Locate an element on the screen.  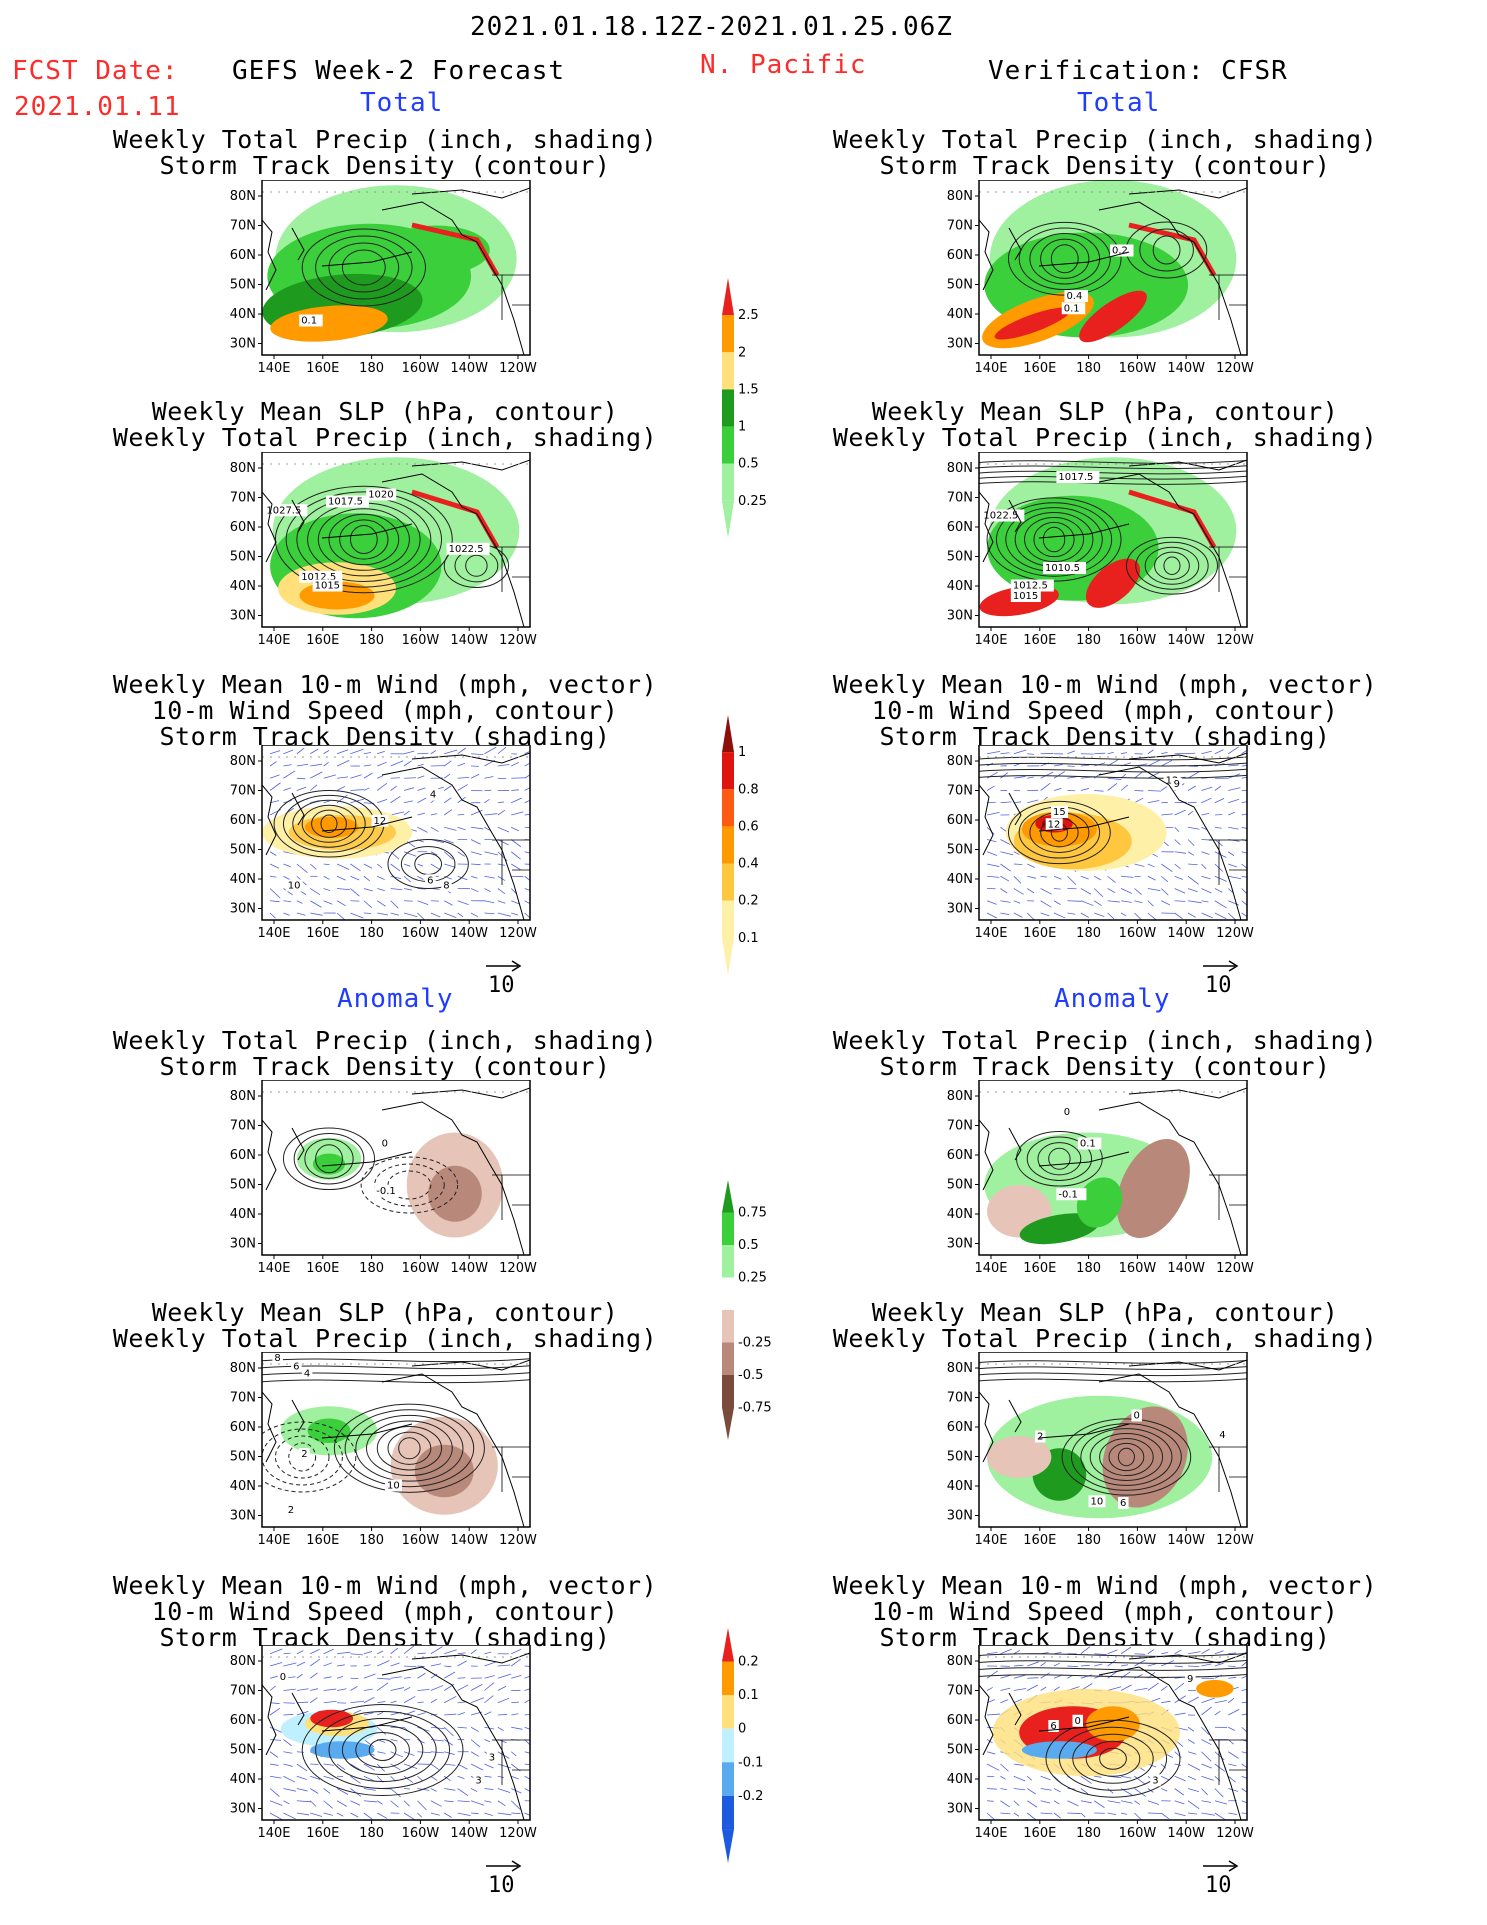
shading-blob is located at coordinates (1113, 1724).